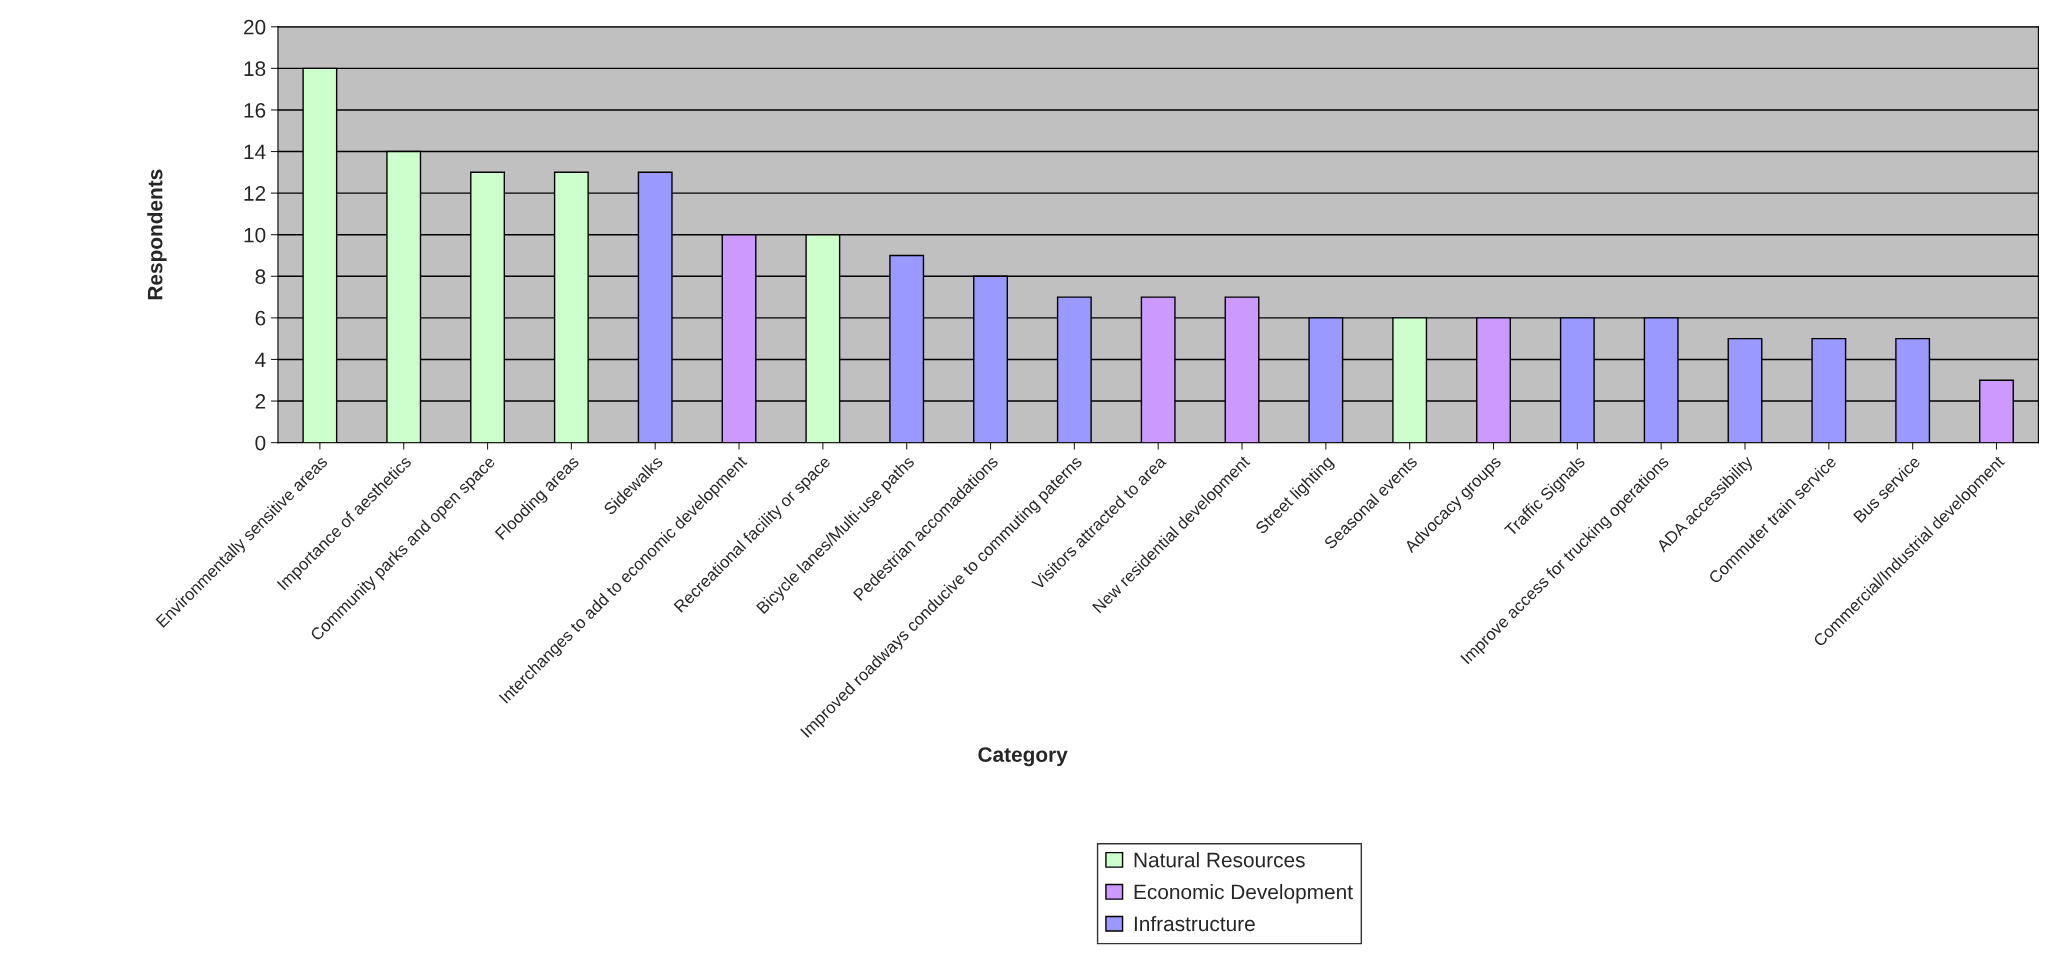  What do you see at coordinates (260, 277) in the screenshot?
I see `y-tick-label: 8` at bounding box center [260, 277].